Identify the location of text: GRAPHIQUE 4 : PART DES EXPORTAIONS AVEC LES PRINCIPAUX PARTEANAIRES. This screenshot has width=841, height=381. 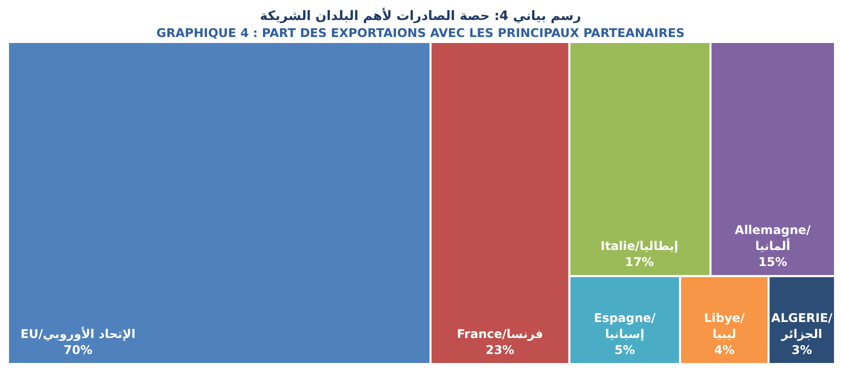
(420, 33).